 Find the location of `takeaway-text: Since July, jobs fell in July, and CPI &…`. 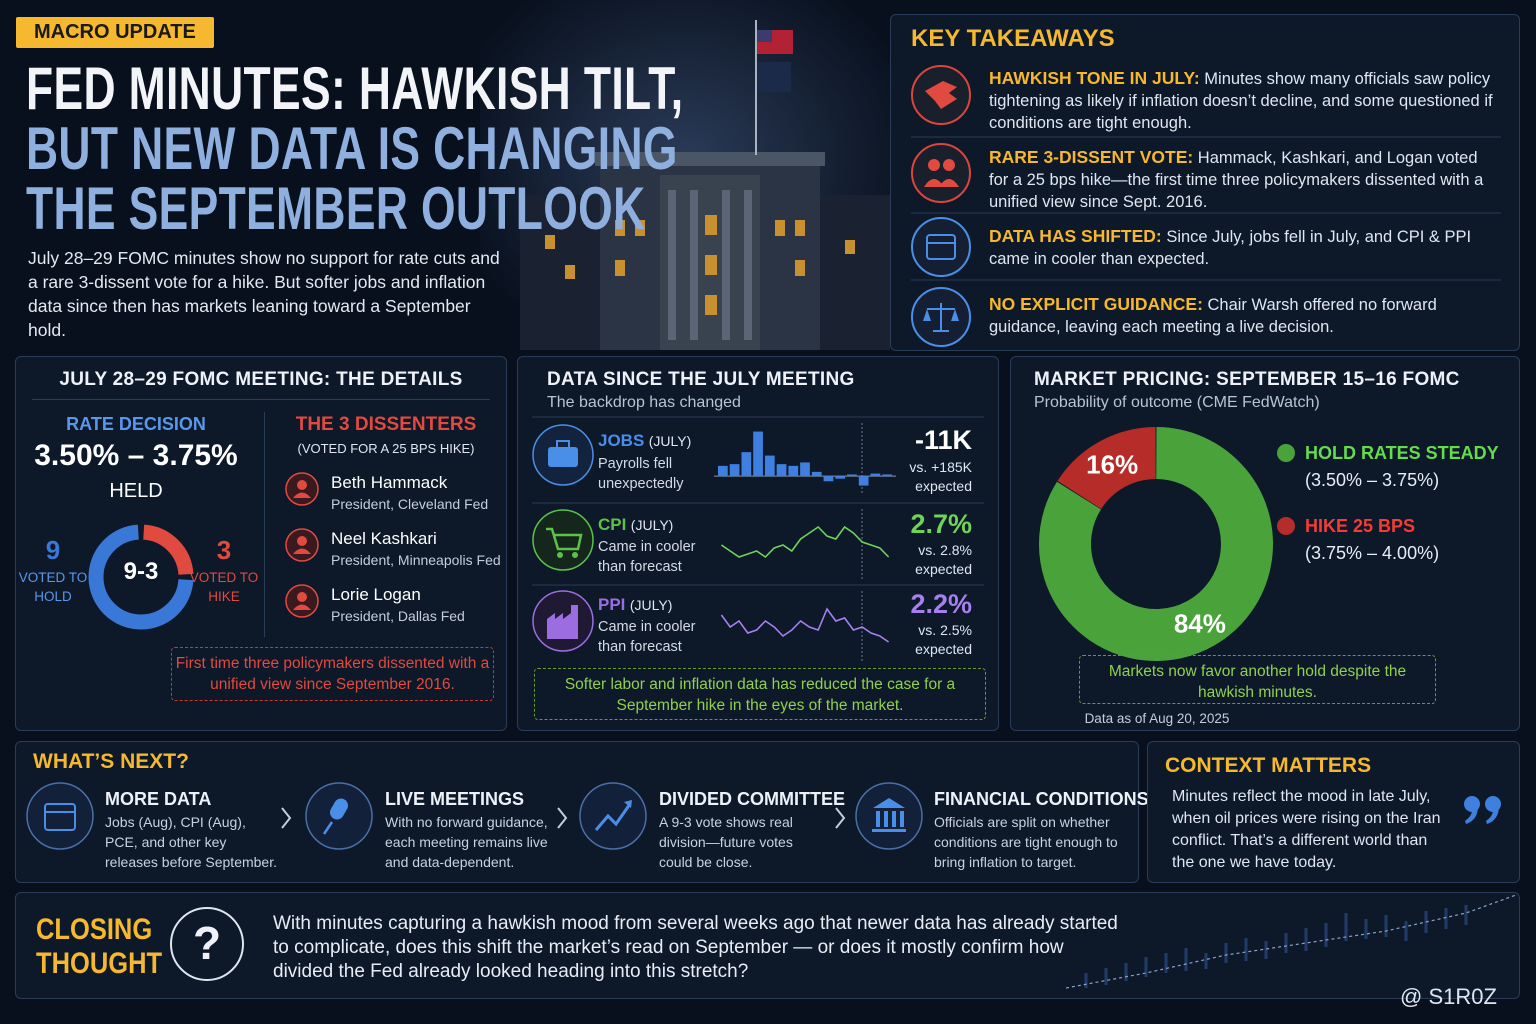

takeaway-text: Since July, jobs fell in July, and CPI &… is located at coordinates (1230, 248).